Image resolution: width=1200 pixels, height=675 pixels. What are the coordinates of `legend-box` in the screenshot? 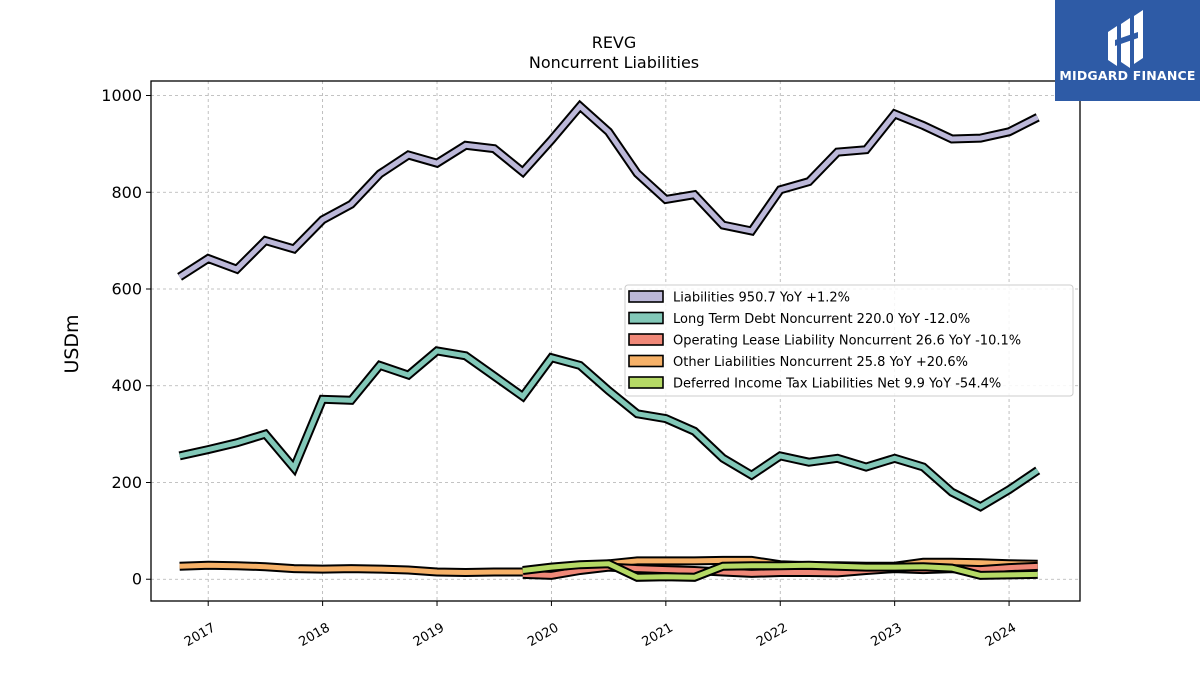 It's located at (849, 340).